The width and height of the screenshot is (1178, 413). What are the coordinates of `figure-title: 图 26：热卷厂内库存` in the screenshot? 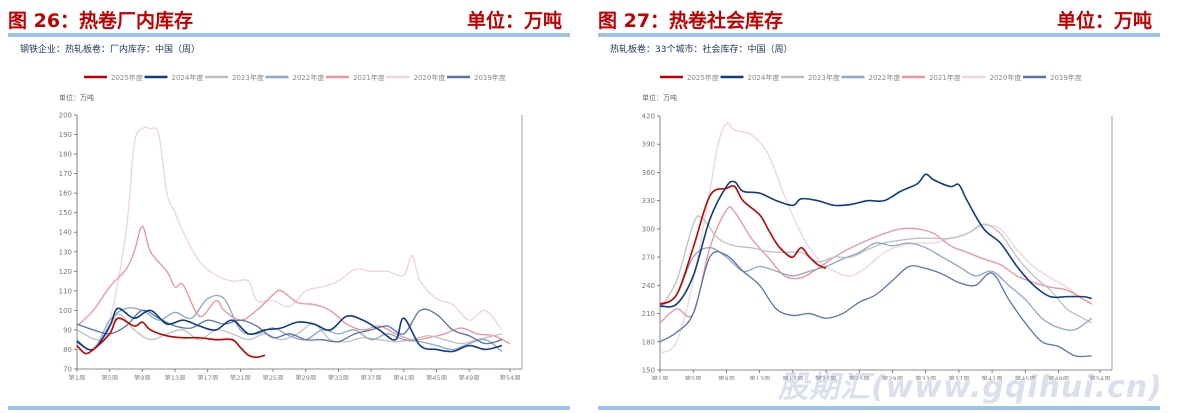 It's located at (101, 21).